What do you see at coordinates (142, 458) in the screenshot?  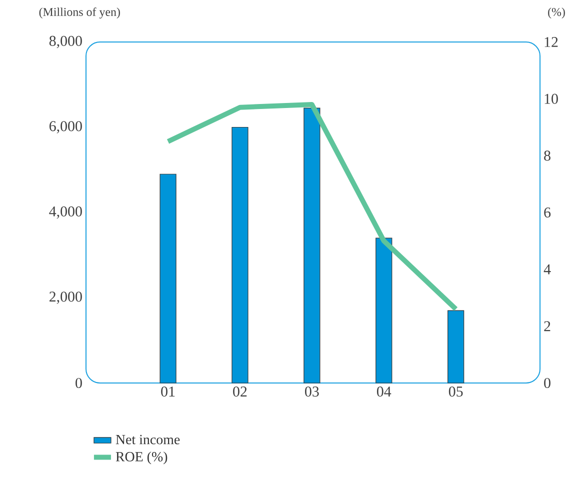 I see `legend-label: ROE (%)` at bounding box center [142, 458].